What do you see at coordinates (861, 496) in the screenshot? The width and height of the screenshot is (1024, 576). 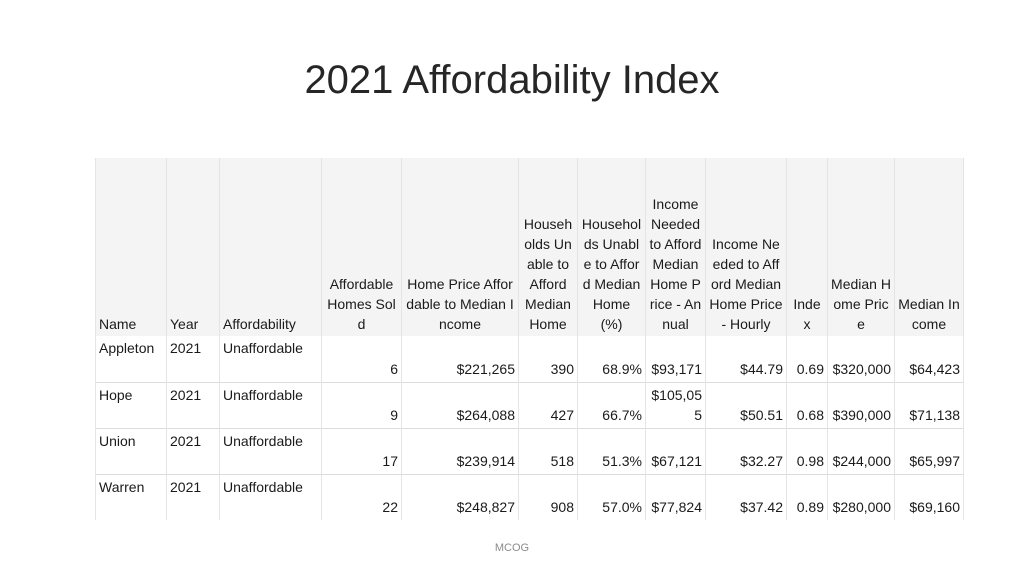 I see `cell-median-home-price: $280,000` at bounding box center [861, 496].